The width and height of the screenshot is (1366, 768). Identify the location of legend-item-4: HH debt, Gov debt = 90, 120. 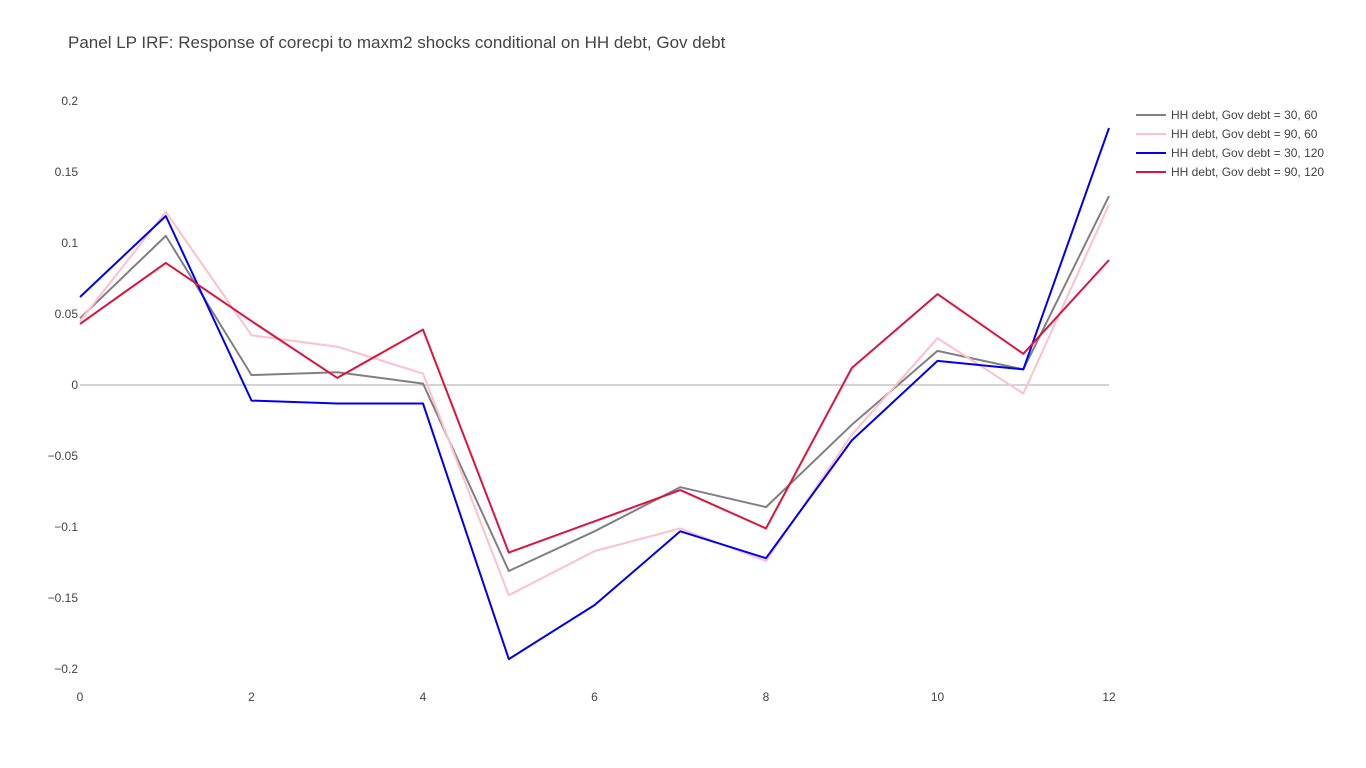
(1230, 172).